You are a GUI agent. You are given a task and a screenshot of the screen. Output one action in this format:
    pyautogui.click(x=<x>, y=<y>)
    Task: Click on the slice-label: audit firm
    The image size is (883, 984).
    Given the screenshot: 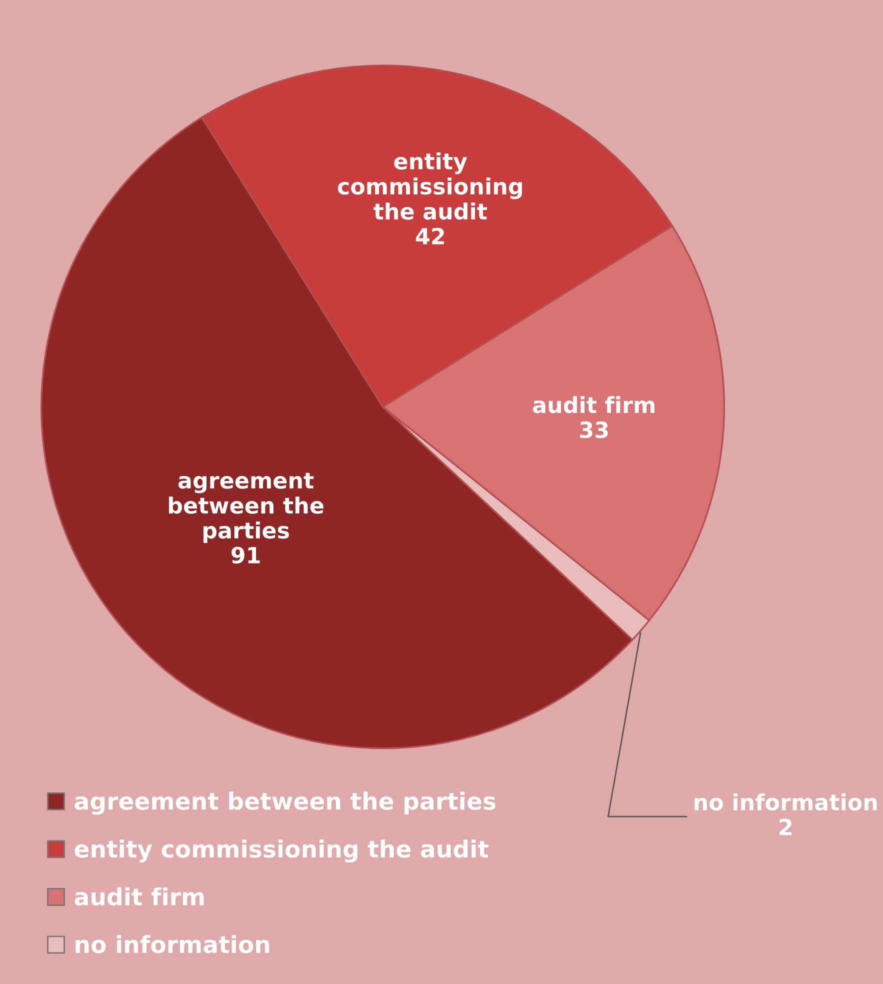 What is the action you would take?
    pyautogui.click(x=593, y=405)
    